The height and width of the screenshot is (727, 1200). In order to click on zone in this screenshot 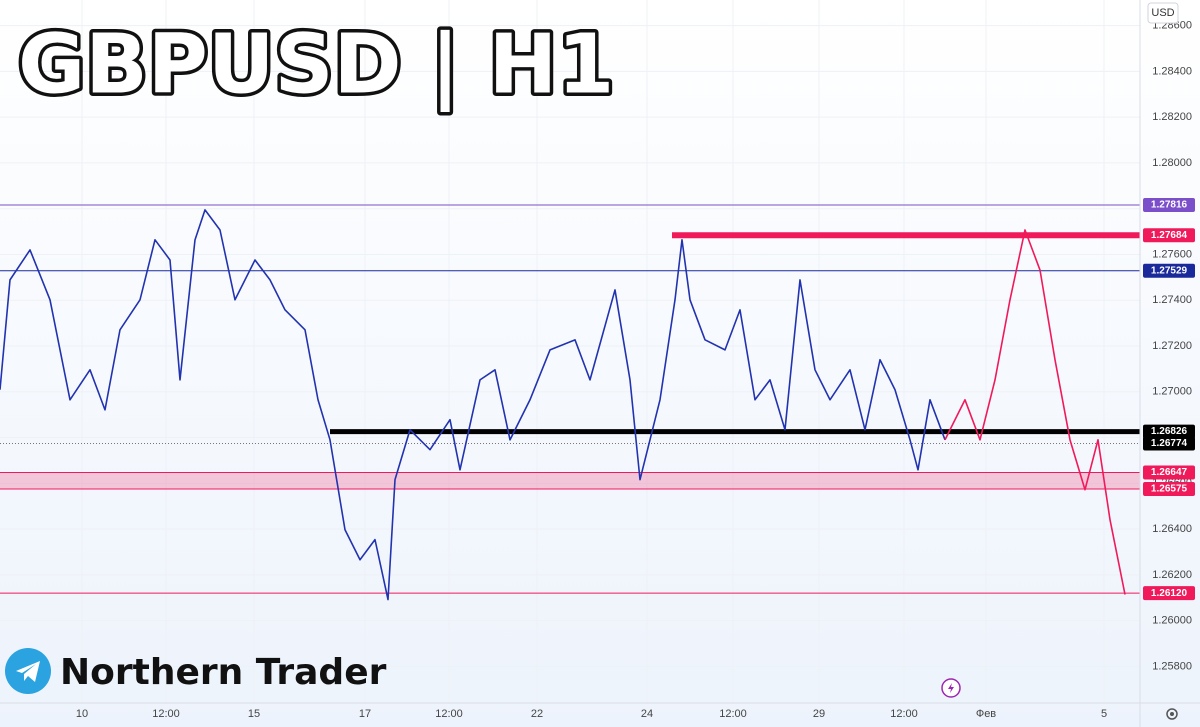, I will do `click(570, 481)`.